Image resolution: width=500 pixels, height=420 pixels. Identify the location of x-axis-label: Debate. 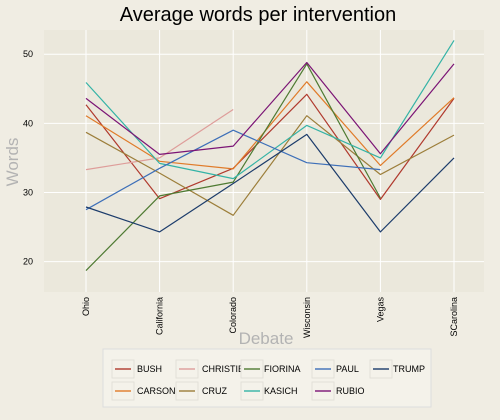
(266, 338).